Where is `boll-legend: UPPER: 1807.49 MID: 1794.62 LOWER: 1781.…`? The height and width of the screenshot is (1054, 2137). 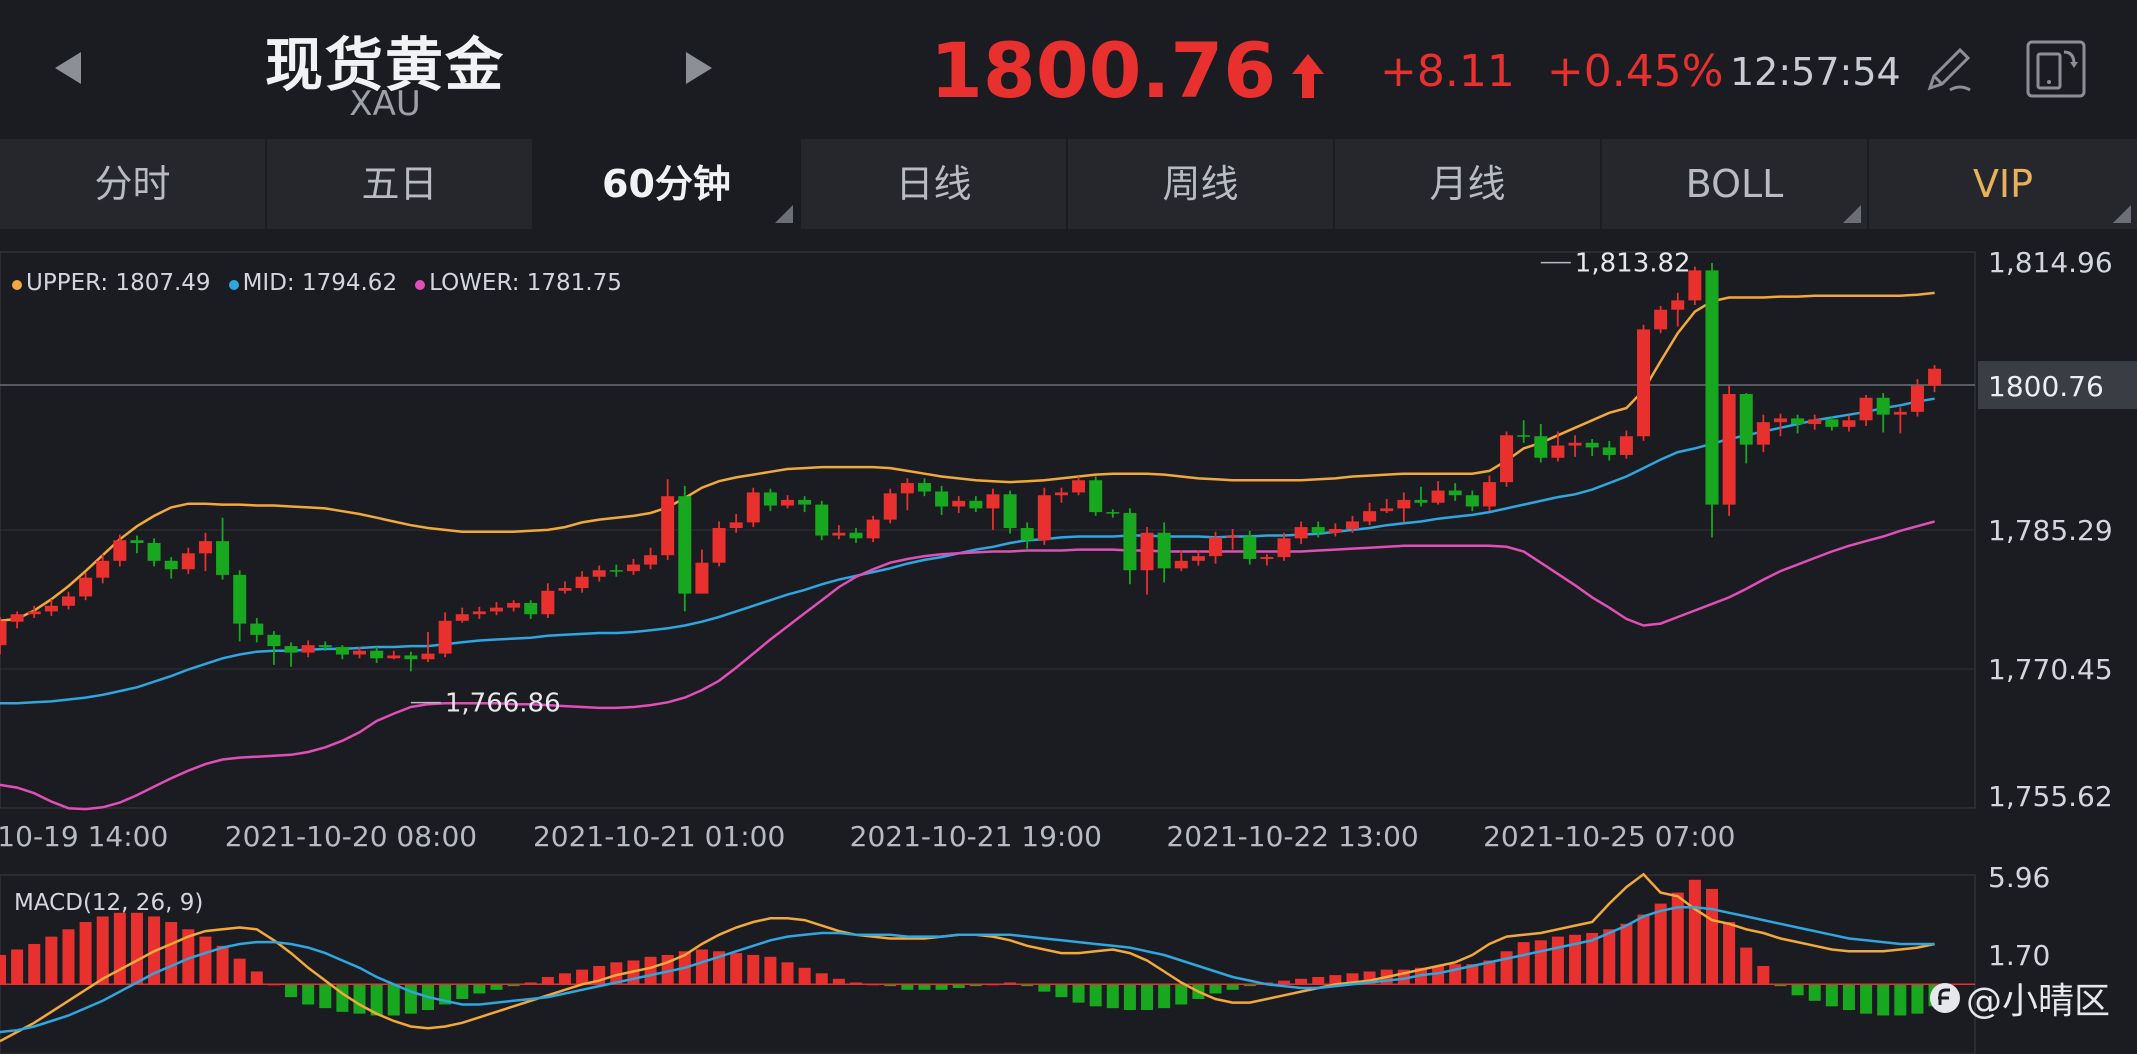 boll-legend: UPPER: 1807.49 MID: 1794.62 LOWER: 1781.… is located at coordinates (317, 283).